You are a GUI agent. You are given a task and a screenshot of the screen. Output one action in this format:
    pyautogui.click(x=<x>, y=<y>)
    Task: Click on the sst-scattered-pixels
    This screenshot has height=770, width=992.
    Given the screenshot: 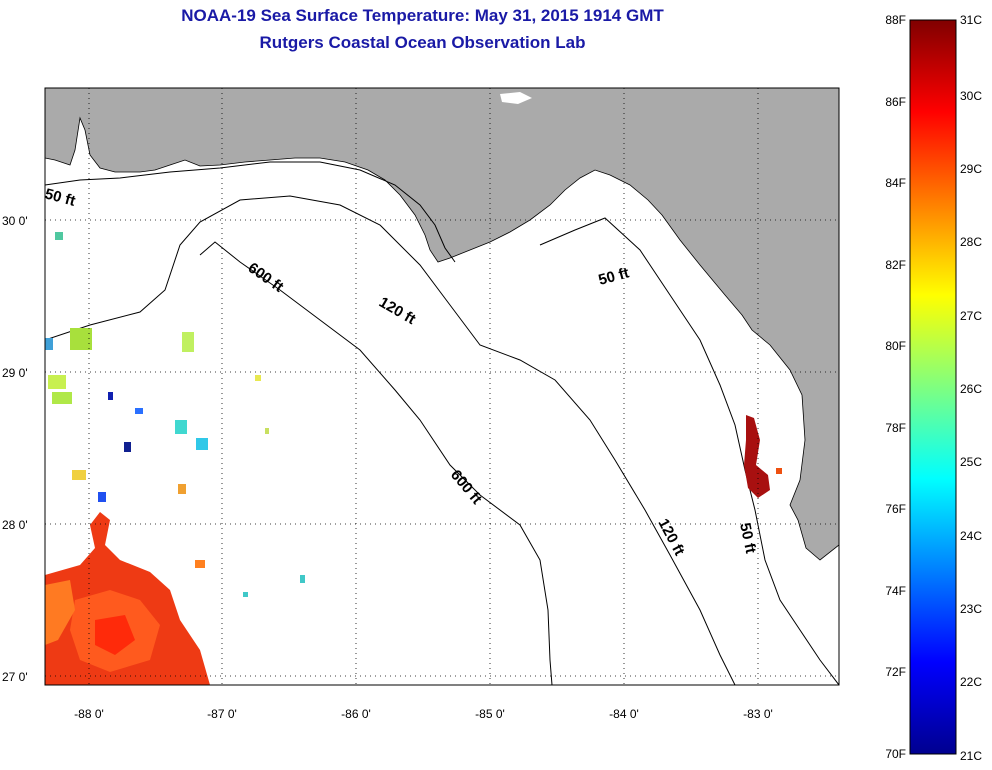 What is the action you would take?
    pyautogui.click(x=175, y=414)
    